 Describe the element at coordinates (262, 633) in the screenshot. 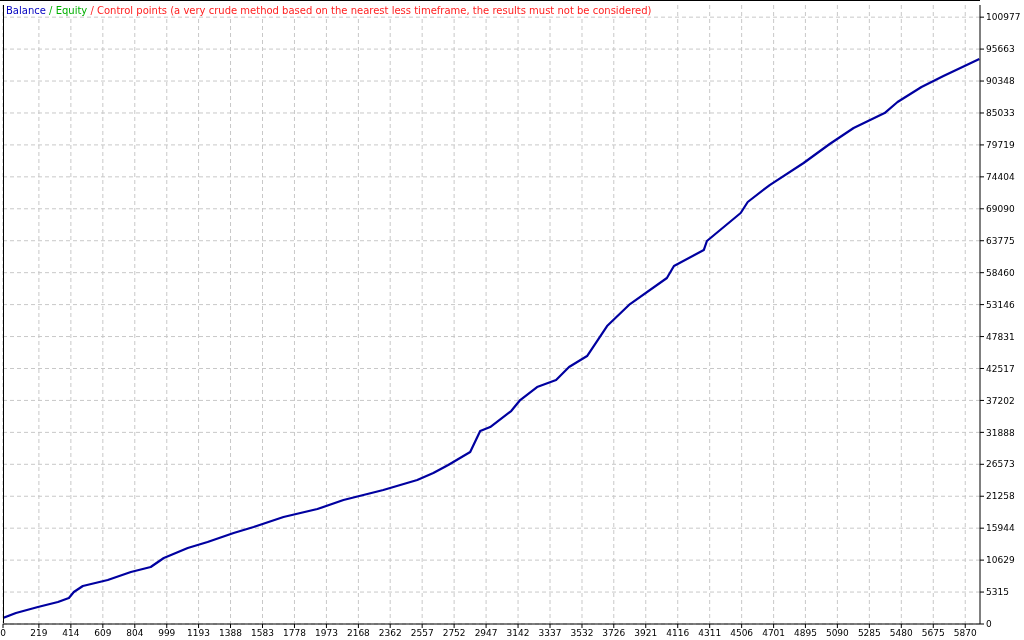

I see `x-tick-label: 1583` at that location.